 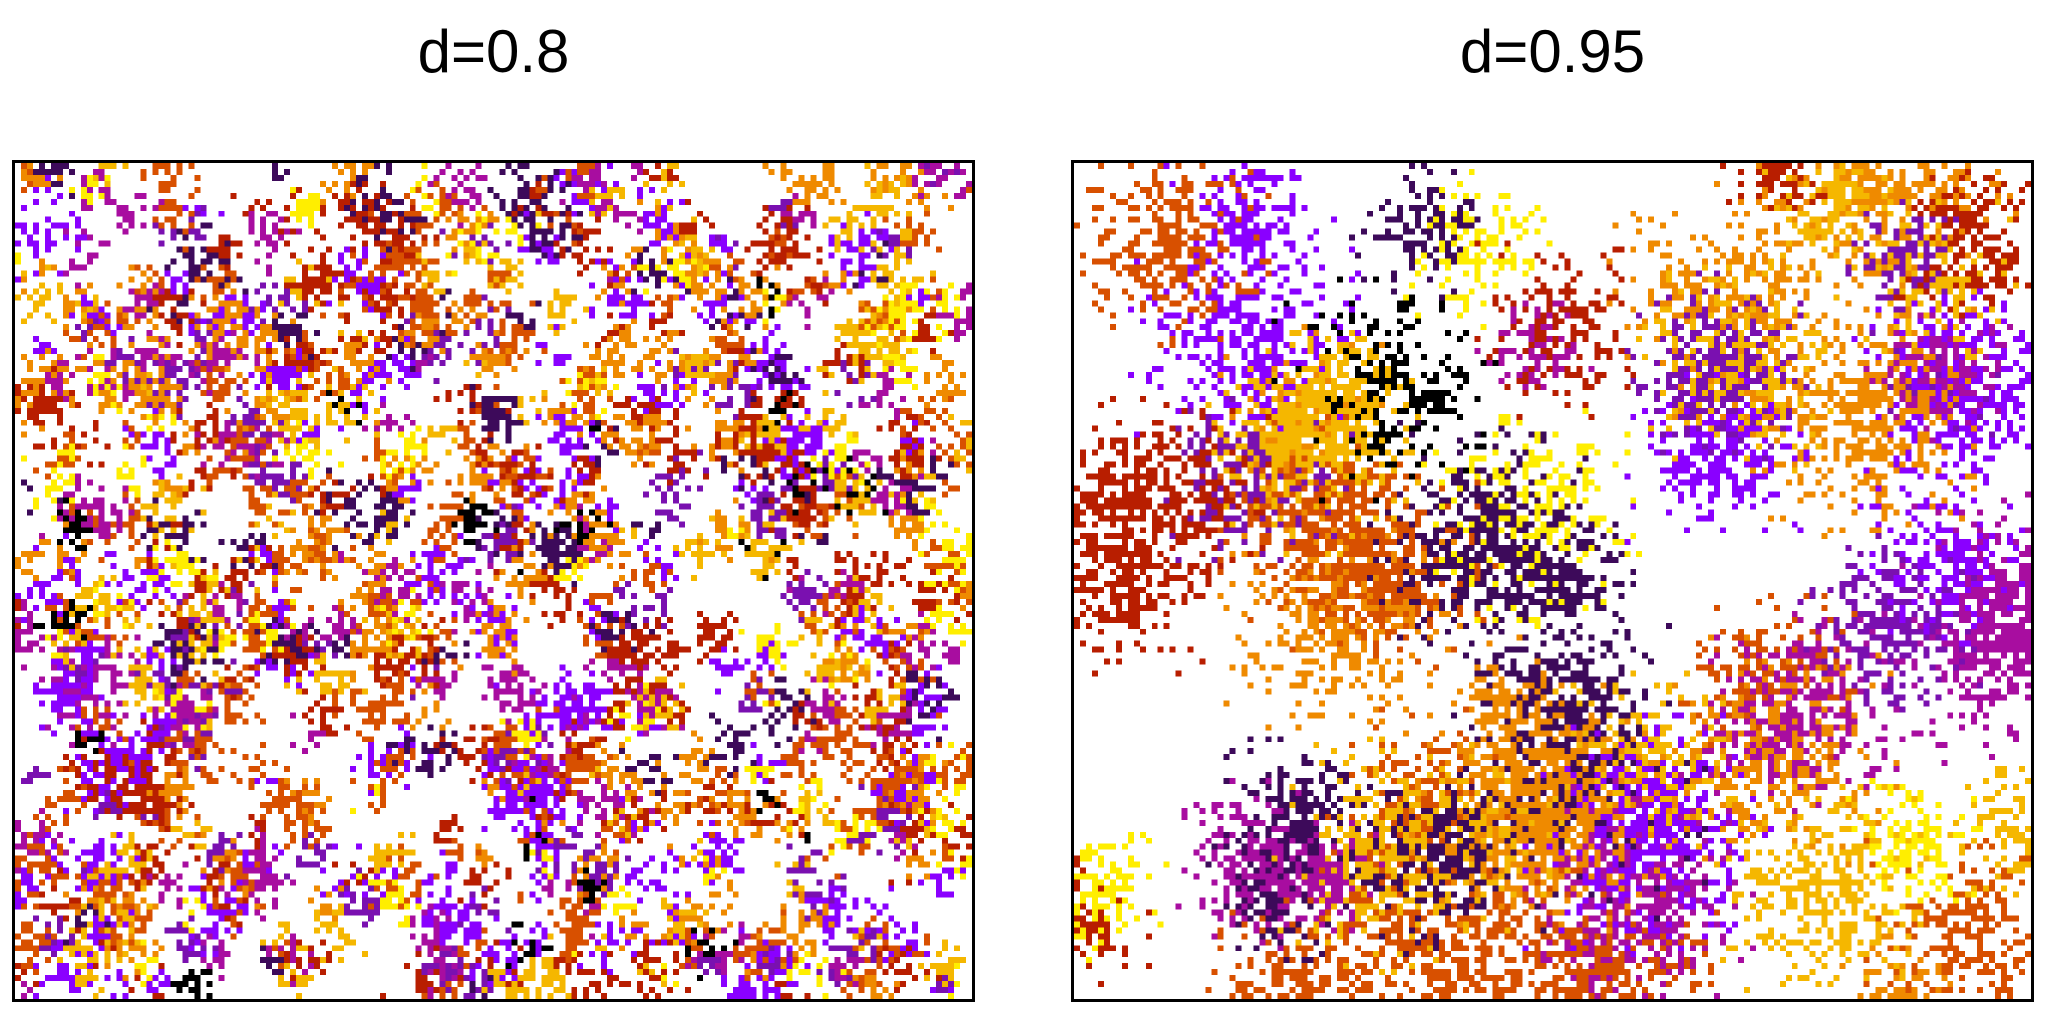 What do you see at coordinates (493, 51) in the screenshot?
I see `panel-title-left: d=0.8` at bounding box center [493, 51].